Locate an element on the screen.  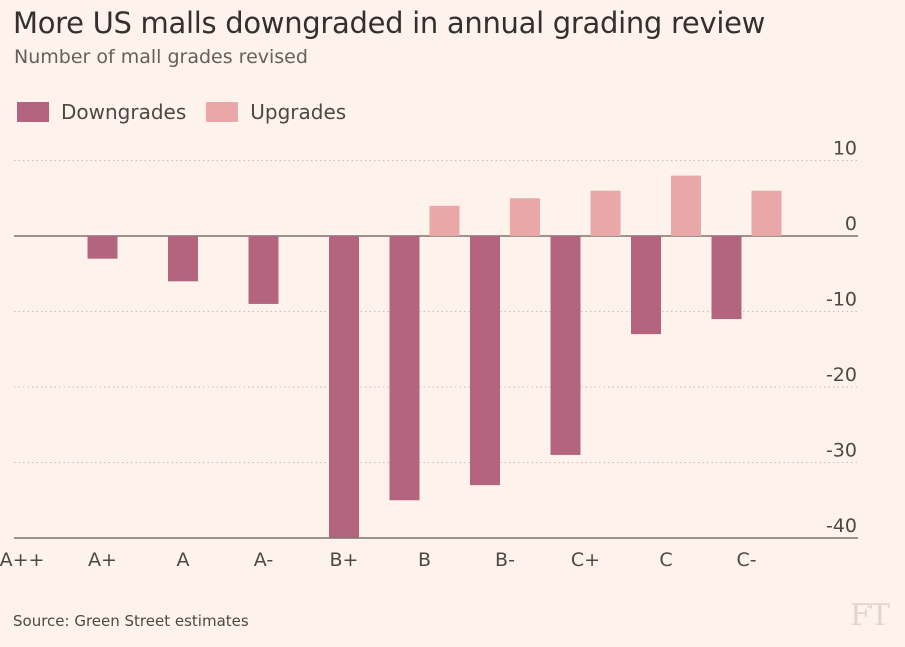
x-tick-label: A++ is located at coordinates (22, 560).